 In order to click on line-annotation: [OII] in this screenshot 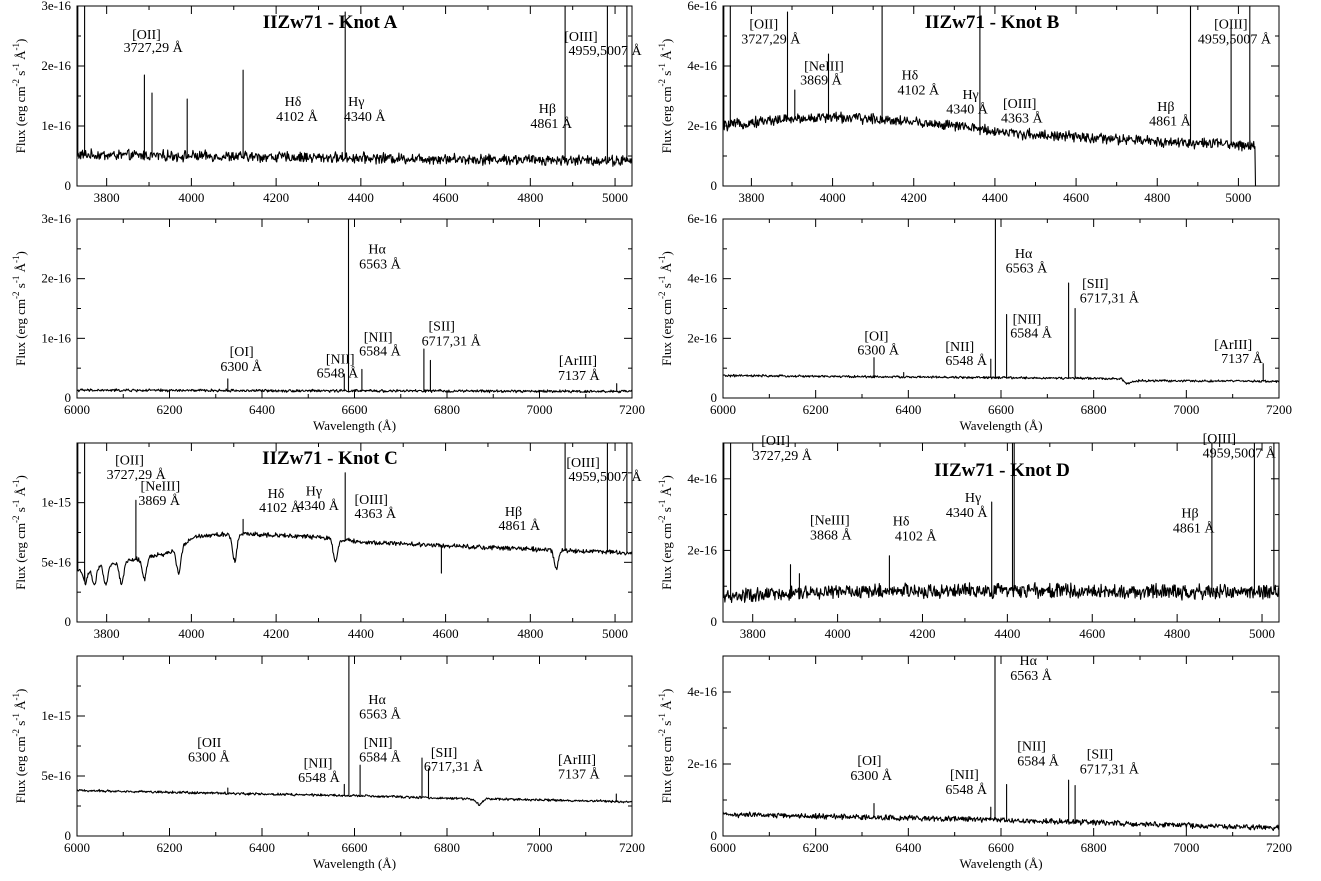, I will do `click(775, 441)`.